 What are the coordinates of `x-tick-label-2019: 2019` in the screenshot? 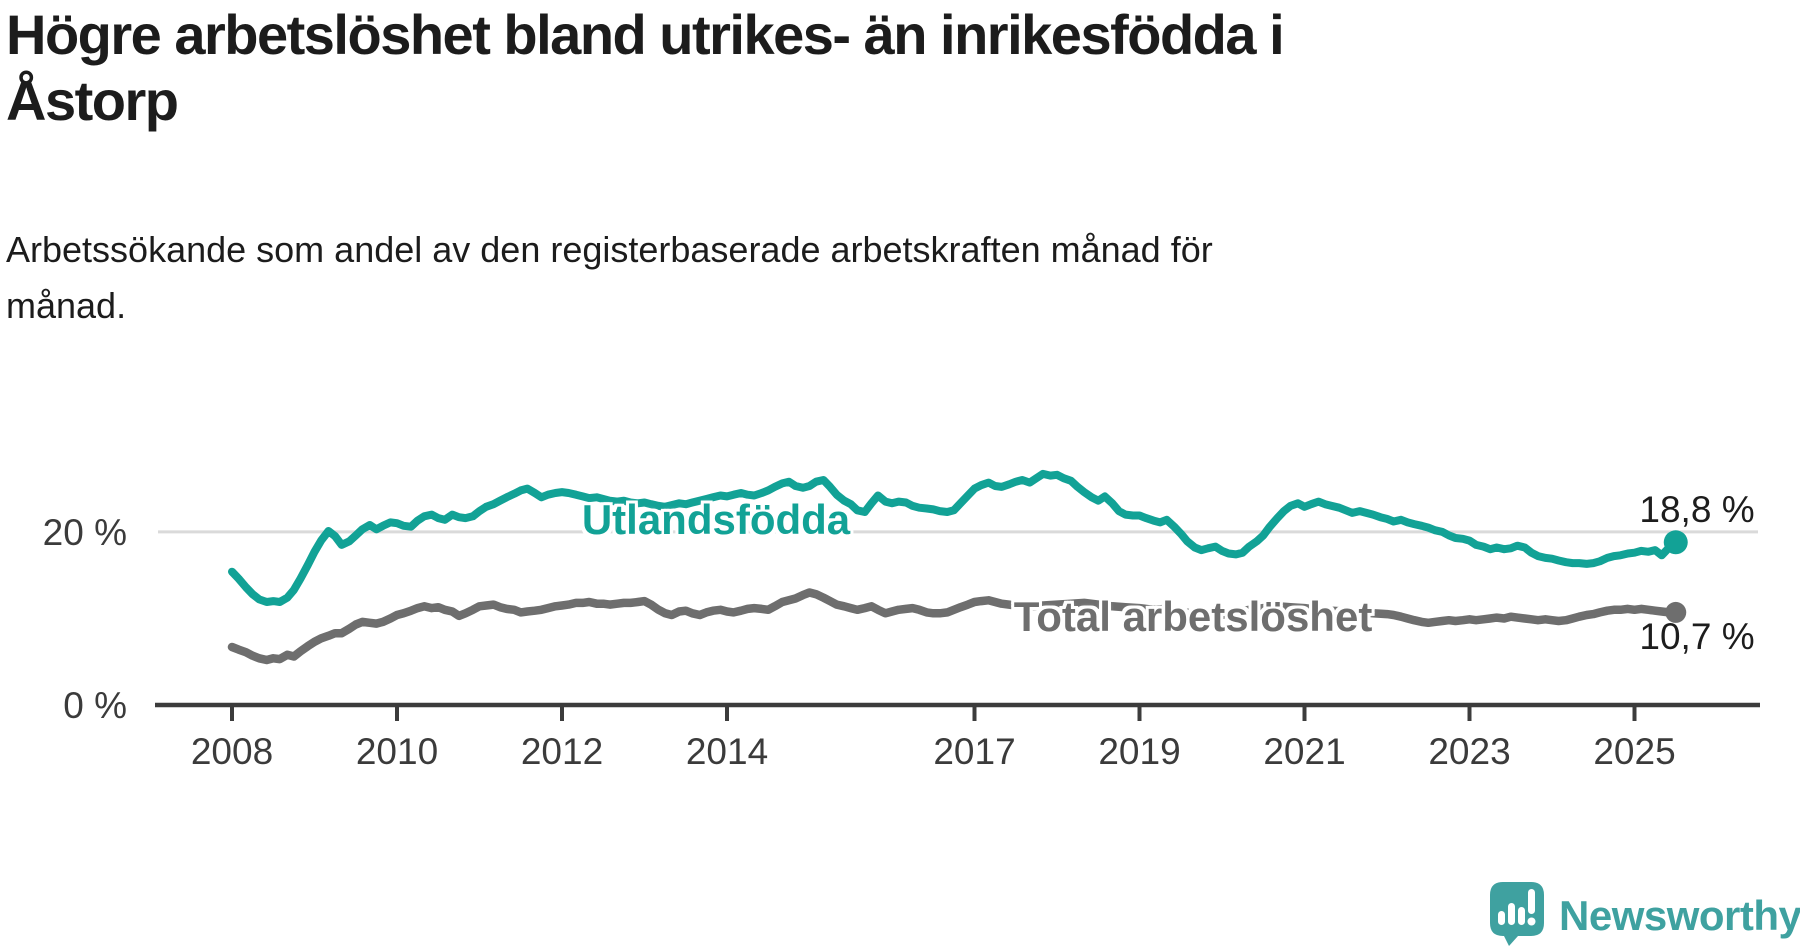 It's located at (1139, 751).